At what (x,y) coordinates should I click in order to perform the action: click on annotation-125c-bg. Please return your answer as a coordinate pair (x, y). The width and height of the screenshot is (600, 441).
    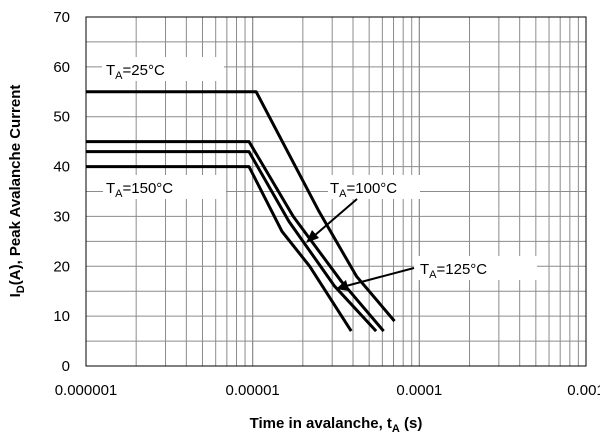
    Looking at the image, I should click on (475, 268).